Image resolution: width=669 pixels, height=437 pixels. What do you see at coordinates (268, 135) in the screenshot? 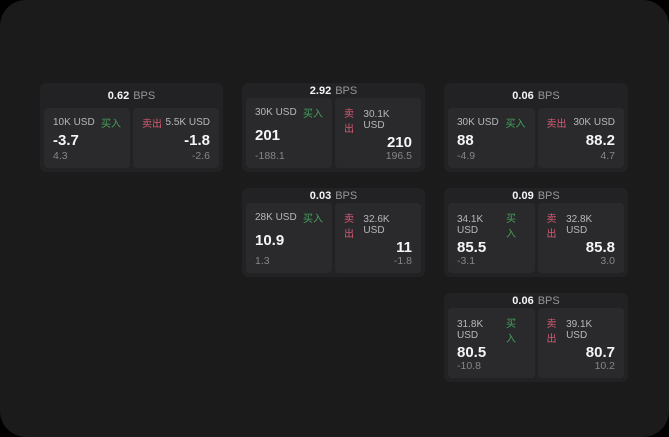
I see `buy-price: 201` at bounding box center [268, 135].